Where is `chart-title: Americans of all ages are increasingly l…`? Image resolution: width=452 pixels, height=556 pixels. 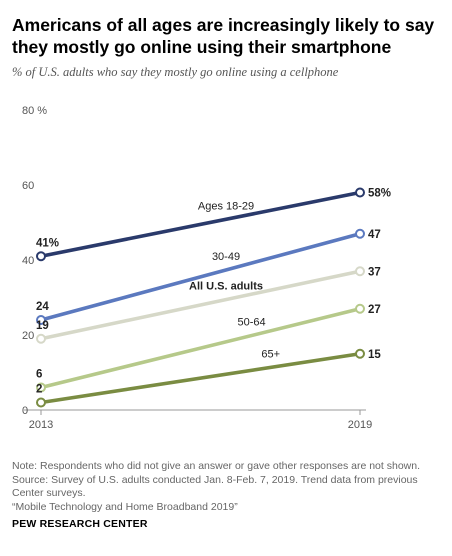 chart-title: Americans of all ages are increasingly l… is located at coordinates (223, 36).